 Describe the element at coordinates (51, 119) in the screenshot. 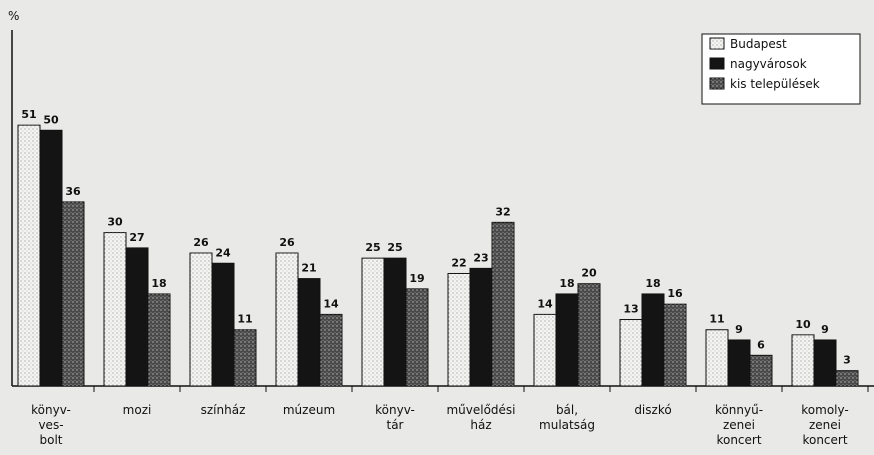

I see `value-label: 50` at that location.